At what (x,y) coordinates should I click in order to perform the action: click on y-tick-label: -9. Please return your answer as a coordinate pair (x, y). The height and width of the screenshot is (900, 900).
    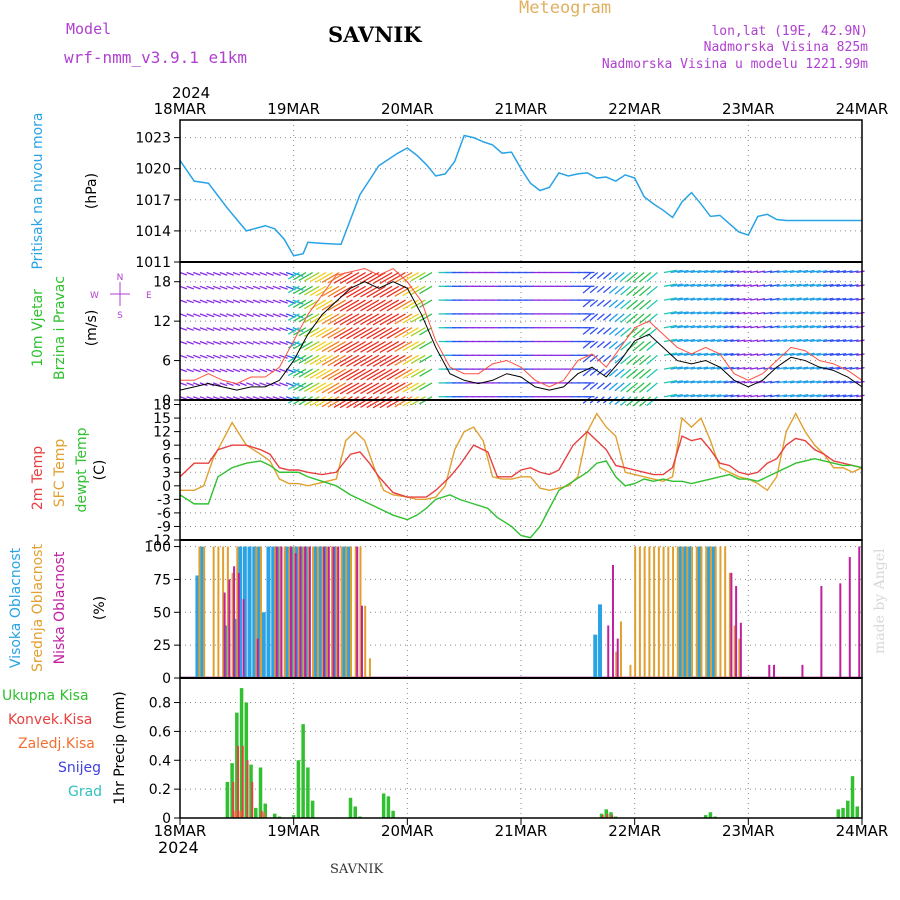
    Looking at the image, I should click on (164, 527).